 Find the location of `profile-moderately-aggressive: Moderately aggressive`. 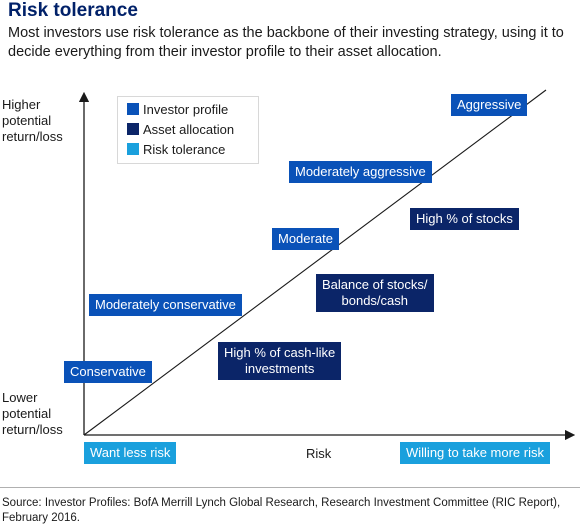

profile-moderately-aggressive: Moderately aggressive is located at coordinates (360, 172).